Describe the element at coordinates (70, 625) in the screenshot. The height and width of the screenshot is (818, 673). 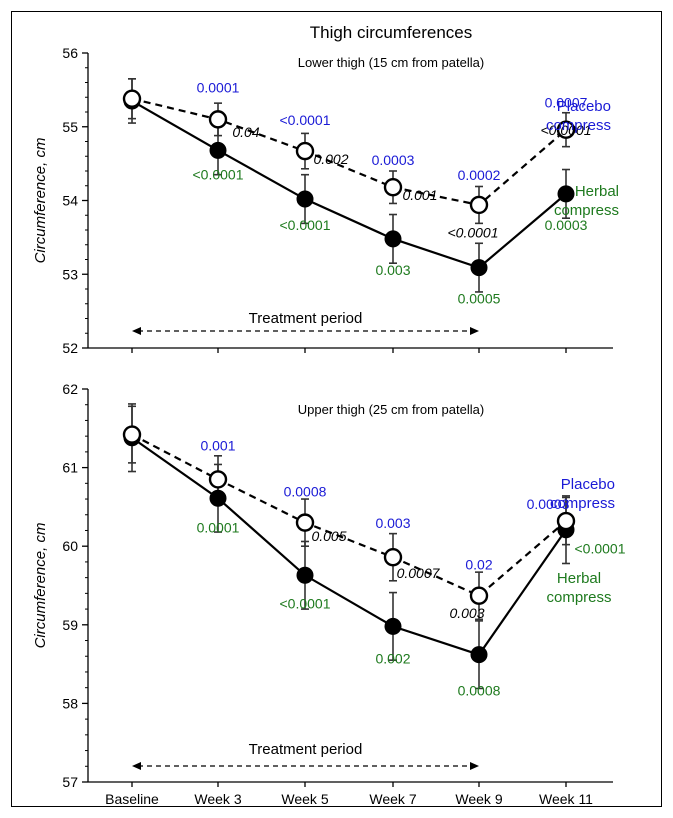
I see `y-tick-label: 59` at that location.